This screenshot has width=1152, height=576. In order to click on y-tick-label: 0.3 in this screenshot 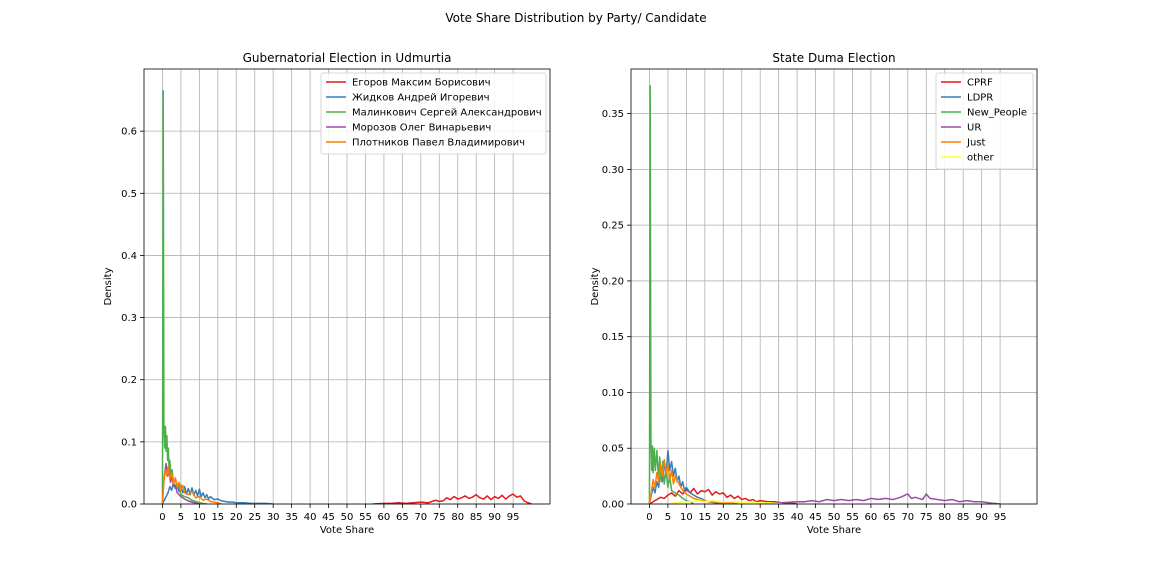, I will do `click(129, 318)`.